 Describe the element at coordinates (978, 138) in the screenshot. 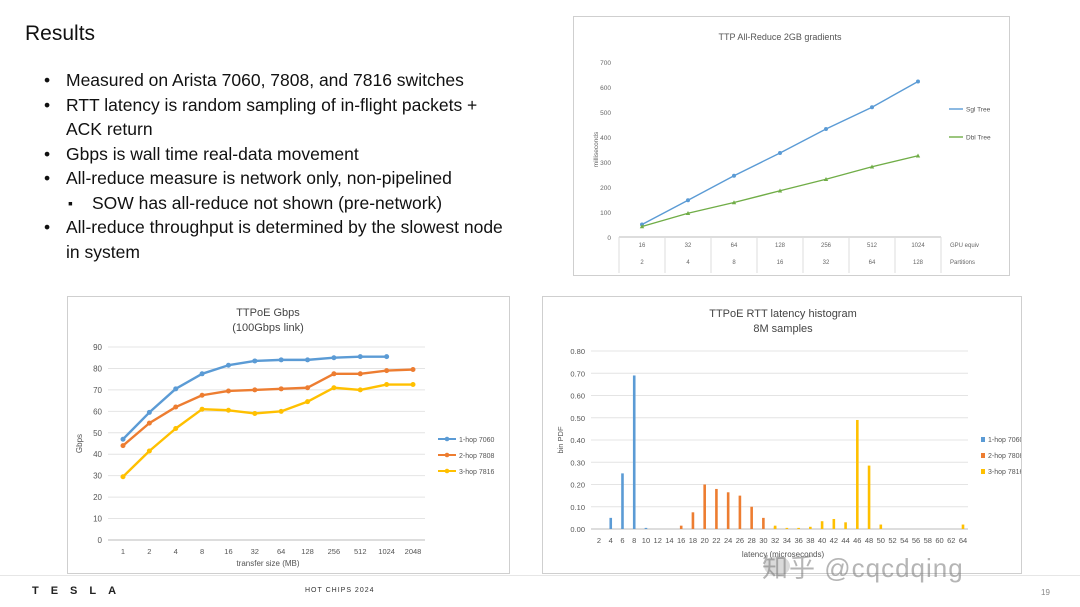

I see `legend-label: Dbl Tree` at that location.